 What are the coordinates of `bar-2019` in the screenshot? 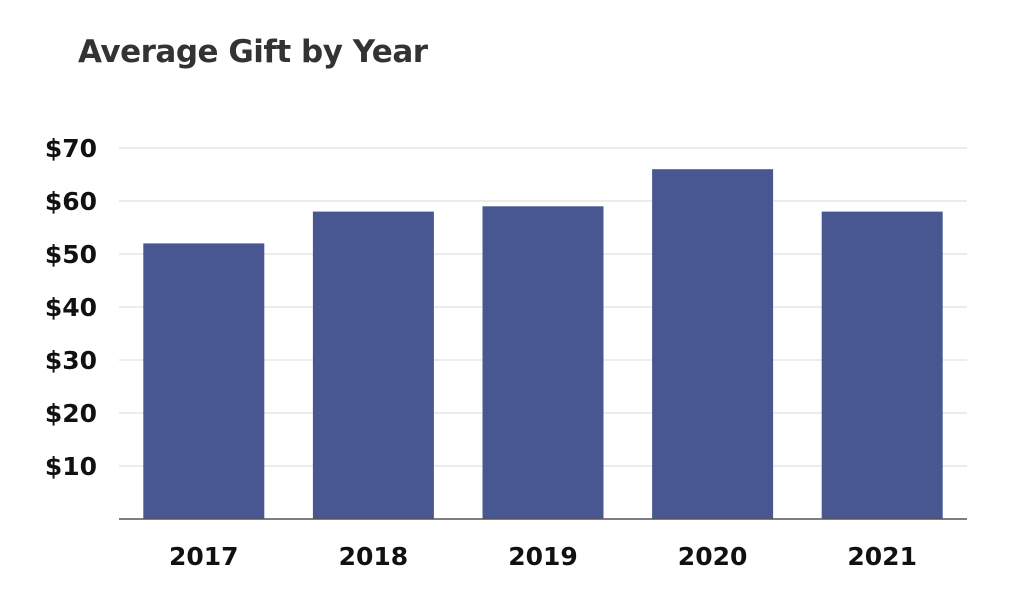 It's located at (543, 363).